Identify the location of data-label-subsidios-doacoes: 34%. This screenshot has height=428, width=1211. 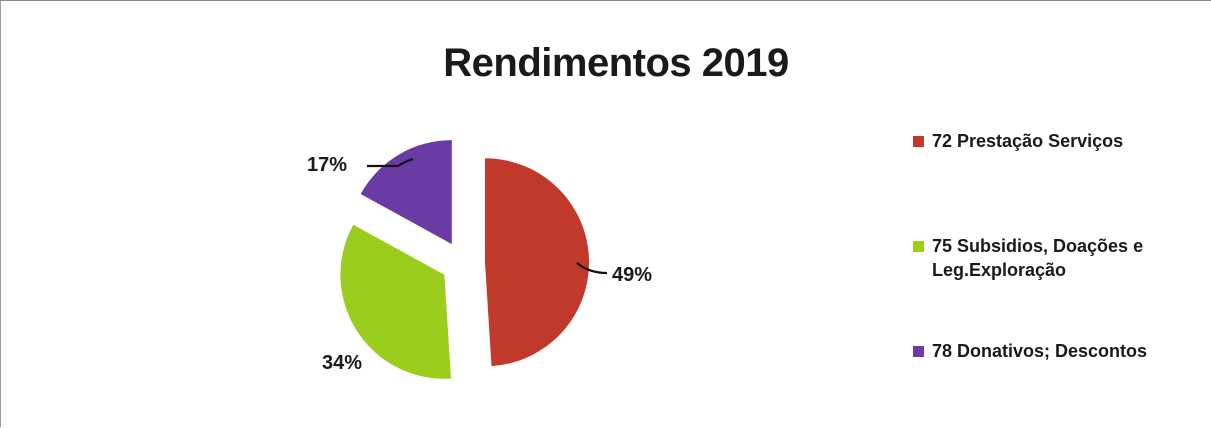
(342, 363).